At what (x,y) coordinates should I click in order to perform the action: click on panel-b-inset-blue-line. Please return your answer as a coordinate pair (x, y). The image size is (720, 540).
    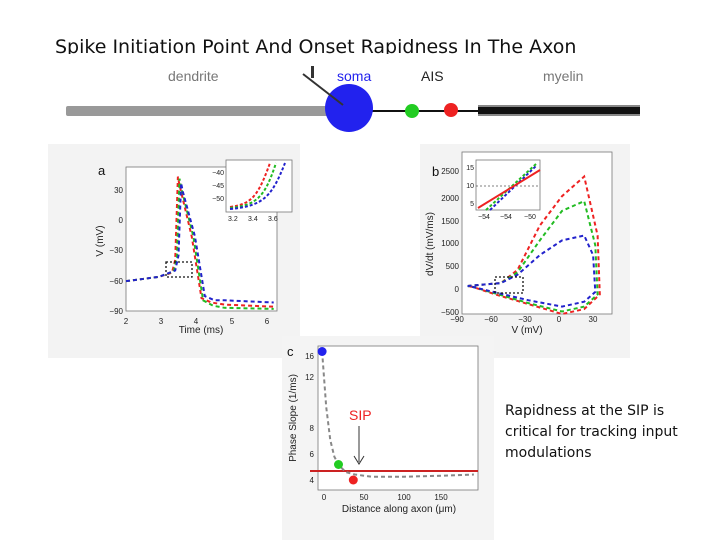
    Looking at the image, I should click on (513, 188).